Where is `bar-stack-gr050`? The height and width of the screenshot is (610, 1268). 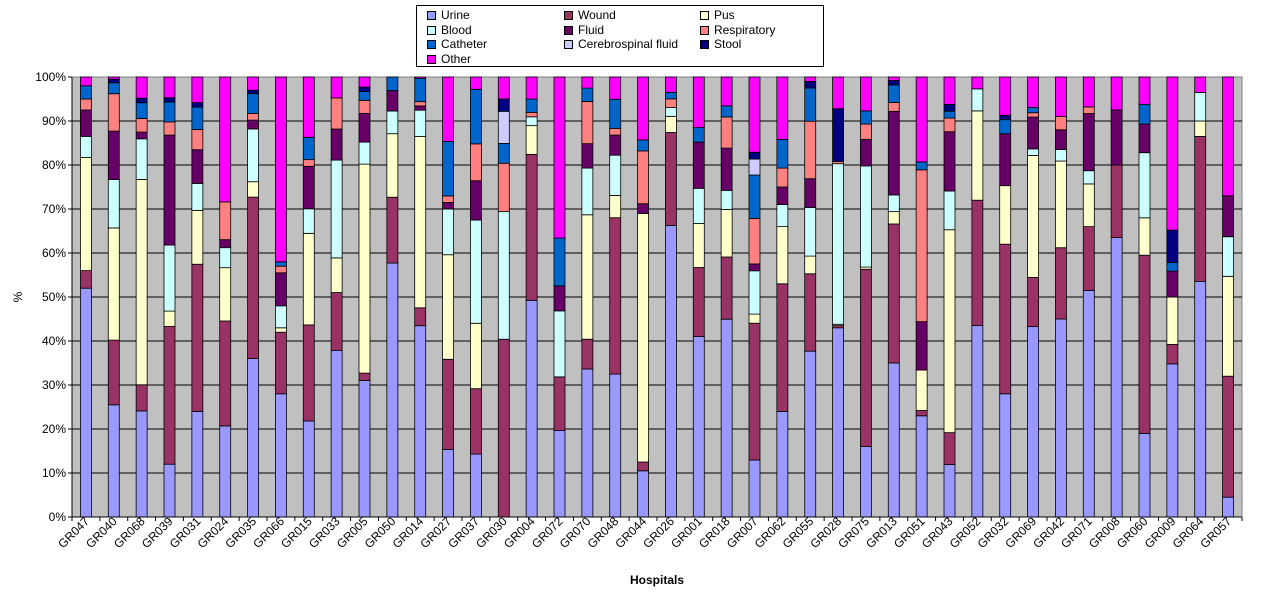 bar-stack-gr050 is located at coordinates (392, 297).